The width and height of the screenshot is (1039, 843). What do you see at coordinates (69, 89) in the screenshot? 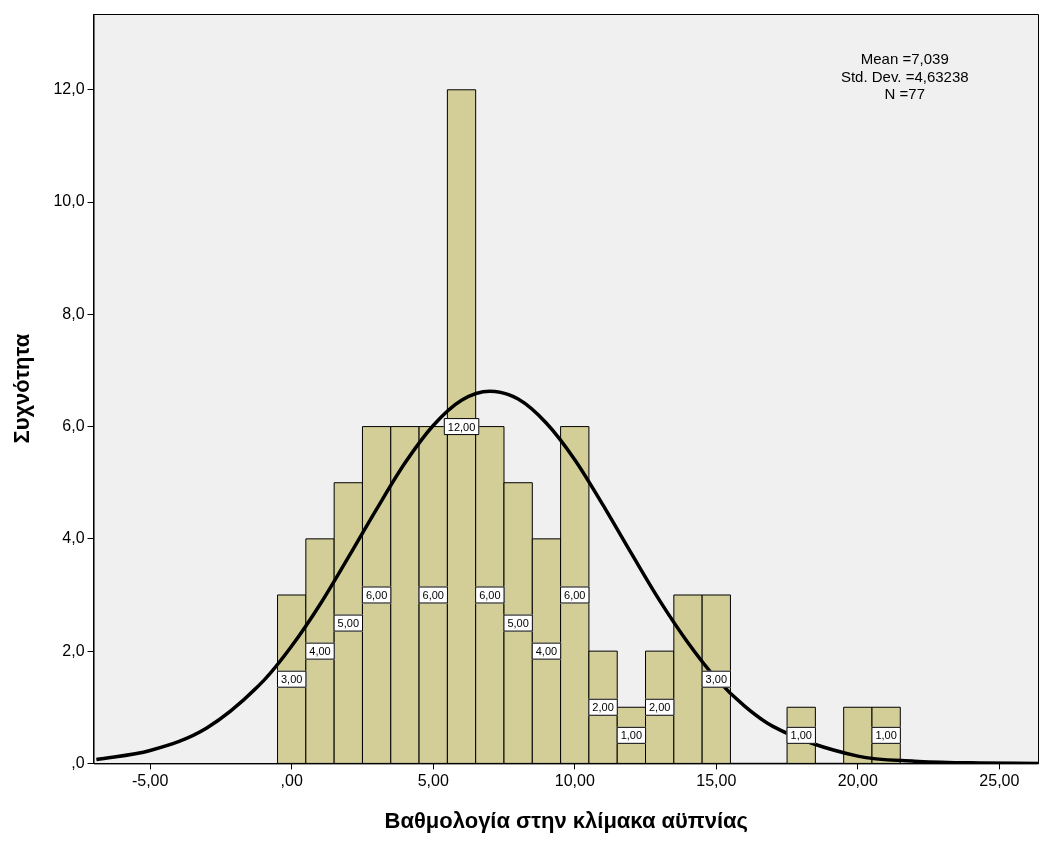
I see `y-tick-label: 12,0` at bounding box center [69, 89].